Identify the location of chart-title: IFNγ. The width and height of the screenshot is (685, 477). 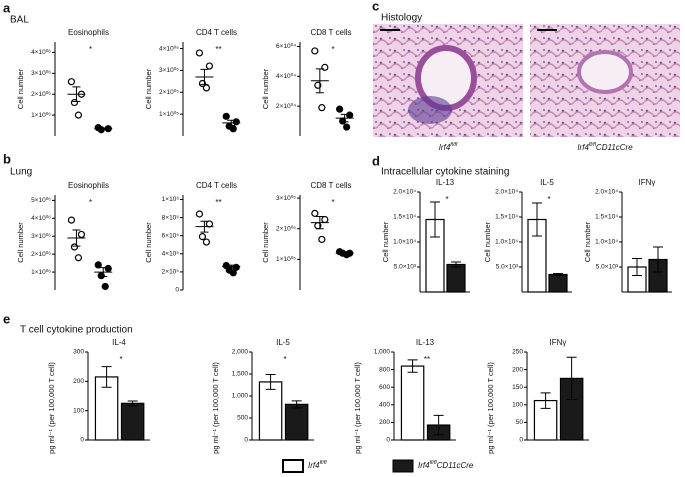
(558, 342).